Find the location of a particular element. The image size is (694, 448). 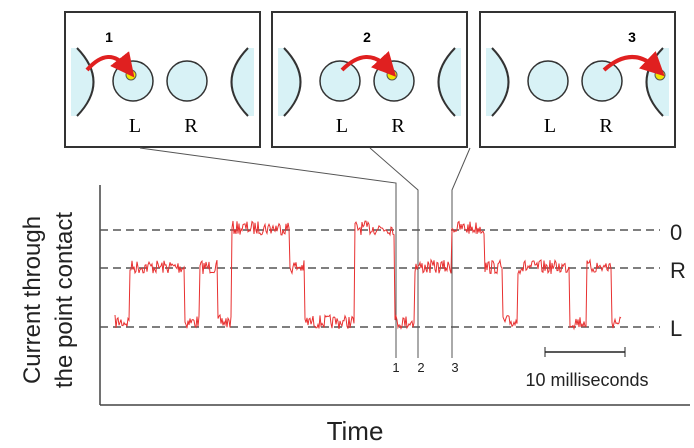

y-axis-label-line: the point contact is located at coordinates (64, 300).